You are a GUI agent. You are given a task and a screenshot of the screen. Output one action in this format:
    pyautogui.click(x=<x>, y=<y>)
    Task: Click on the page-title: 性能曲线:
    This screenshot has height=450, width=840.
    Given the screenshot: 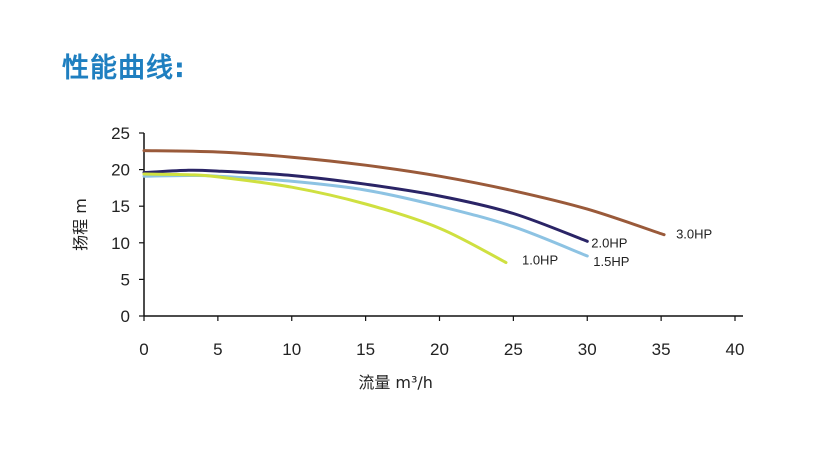 What is the action you would take?
    pyautogui.click(x=124, y=68)
    